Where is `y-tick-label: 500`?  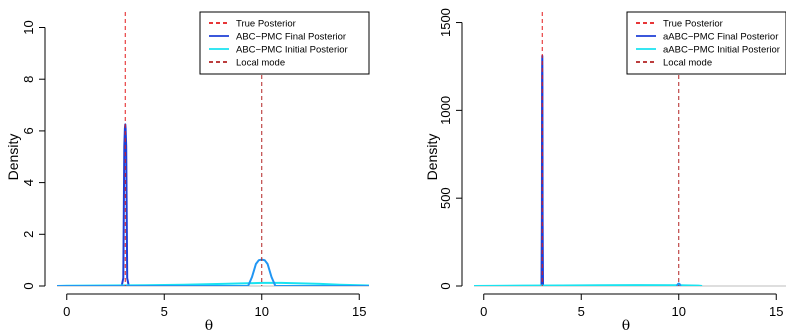
y-tick-label: 500 is located at coordinates (445, 198).